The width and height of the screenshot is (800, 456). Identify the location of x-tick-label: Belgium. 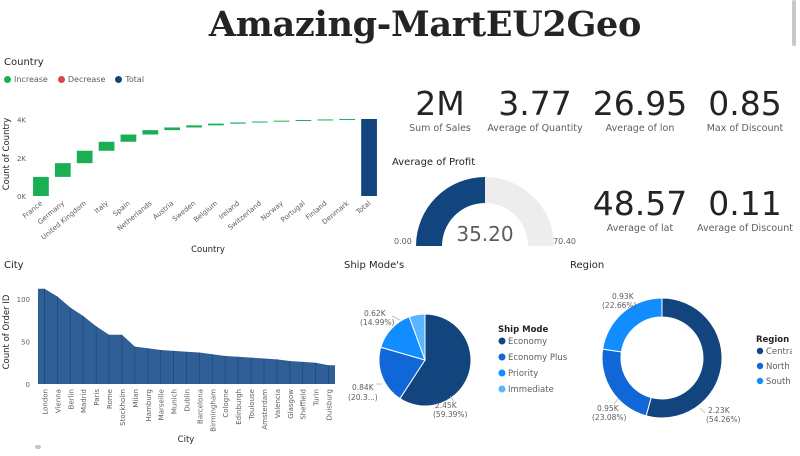
(205, 211).